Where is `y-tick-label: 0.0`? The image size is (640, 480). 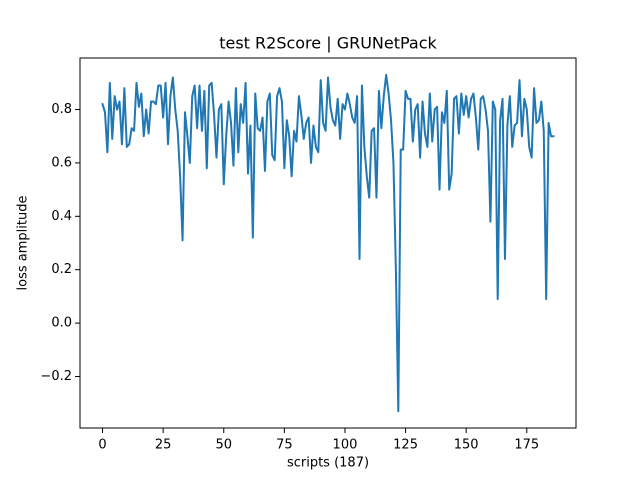 y-tick-label: 0.0 is located at coordinates (61, 323).